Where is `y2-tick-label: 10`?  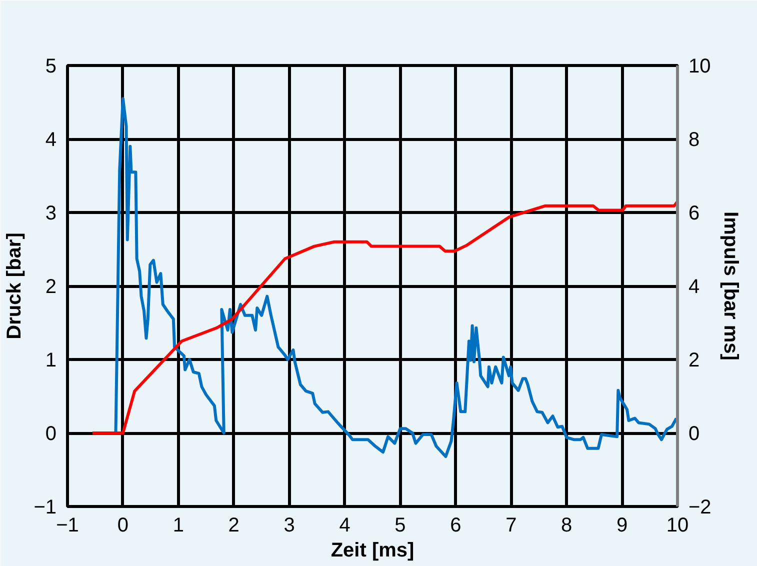 y2-tick-label: 10 is located at coordinates (699, 67).